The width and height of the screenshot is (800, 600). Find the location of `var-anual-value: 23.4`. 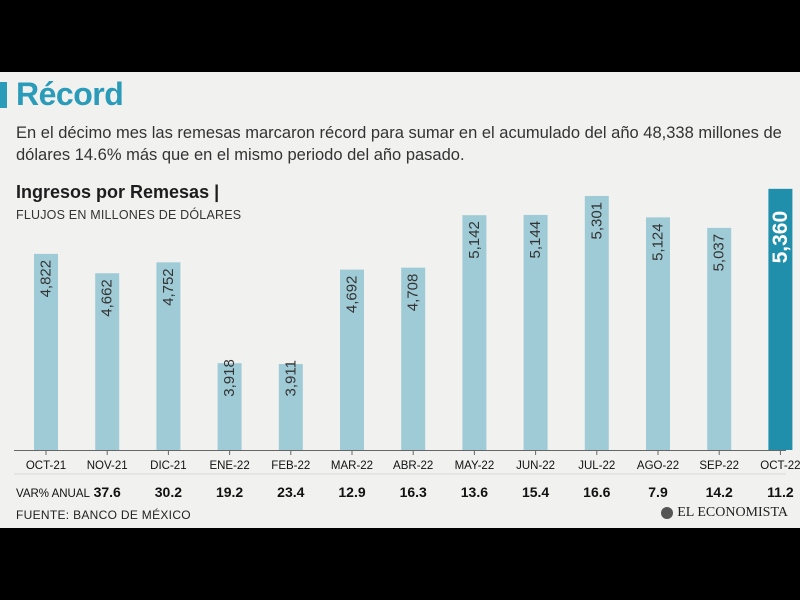

var-anual-value: 23.4 is located at coordinates (290, 492).